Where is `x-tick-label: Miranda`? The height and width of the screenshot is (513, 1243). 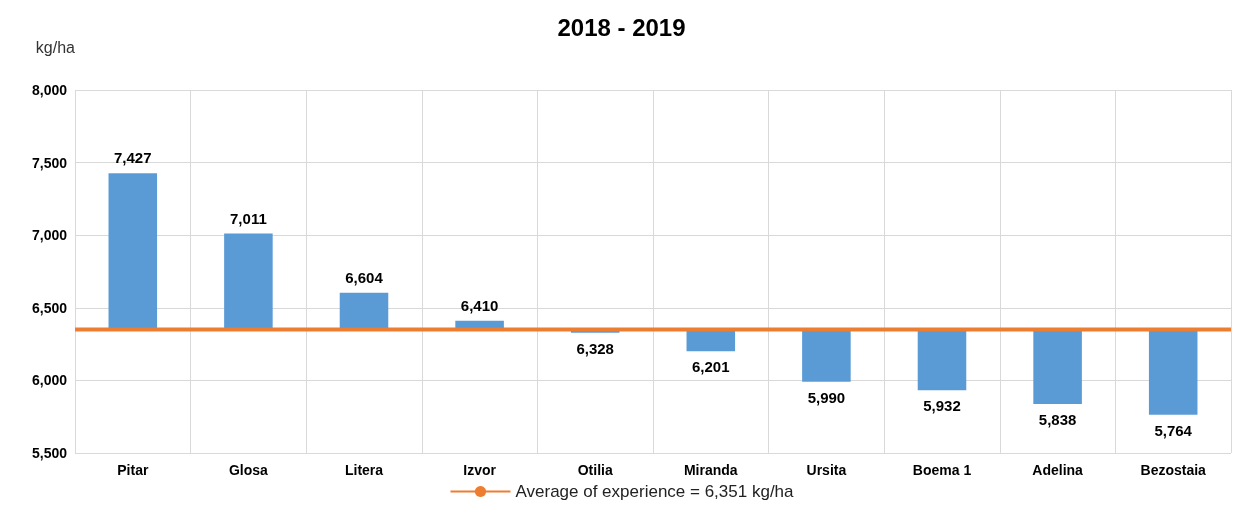 x-tick-label: Miranda is located at coordinates (710, 470).